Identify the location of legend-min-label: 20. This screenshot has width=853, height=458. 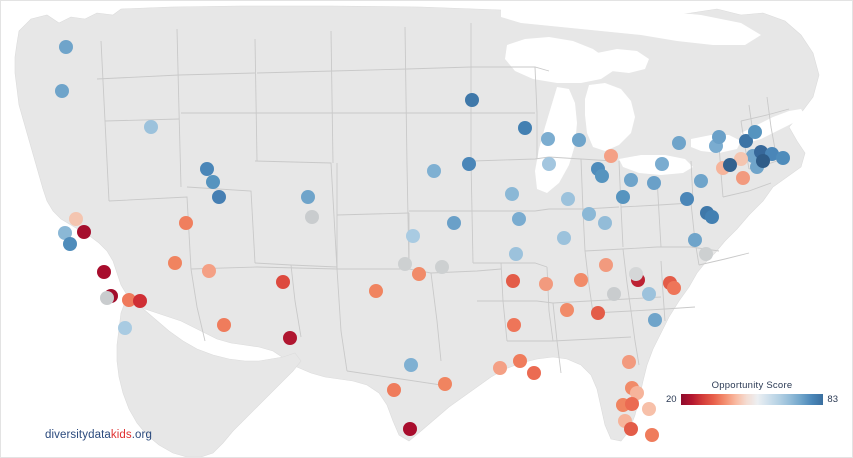
(671, 399).